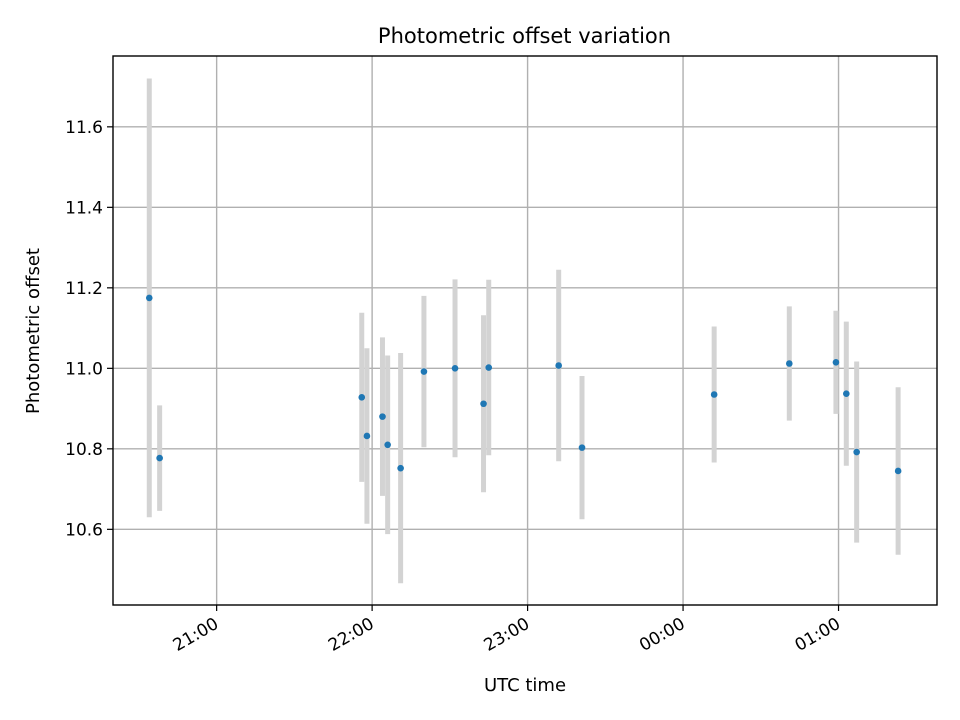 The height and width of the screenshot is (720, 960). What do you see at coordinates (84, 289) in the screenshot?
I see `y-tick-label: 11.2` at bounding box center [84, 289].